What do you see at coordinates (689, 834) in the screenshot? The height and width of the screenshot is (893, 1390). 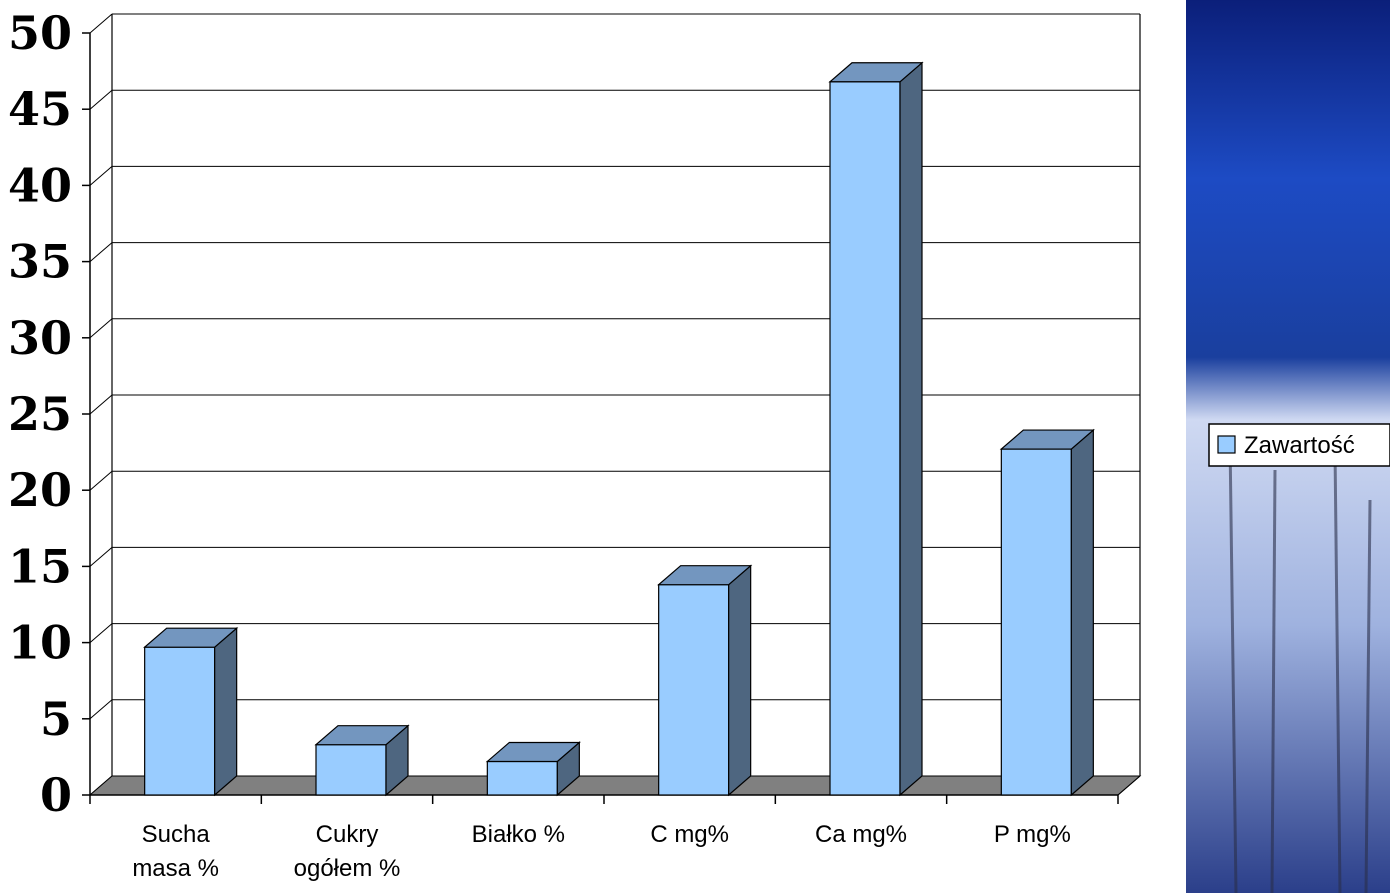 I see `x-tick-label: C mg%` at bounding box center [689, 834].